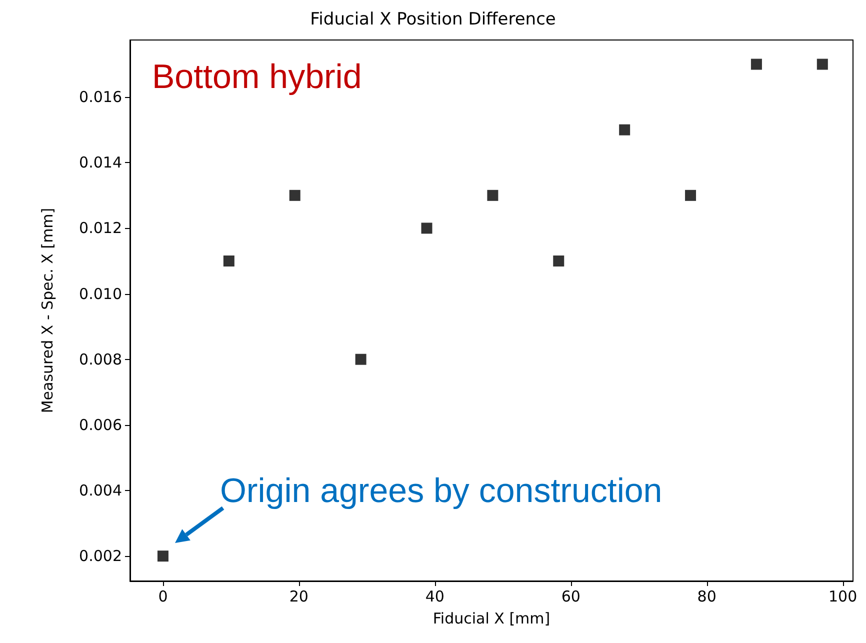  Describe the element at coordinates (100, 491) in the screenshot. I see `y-tick-label: 0.004` at that location.